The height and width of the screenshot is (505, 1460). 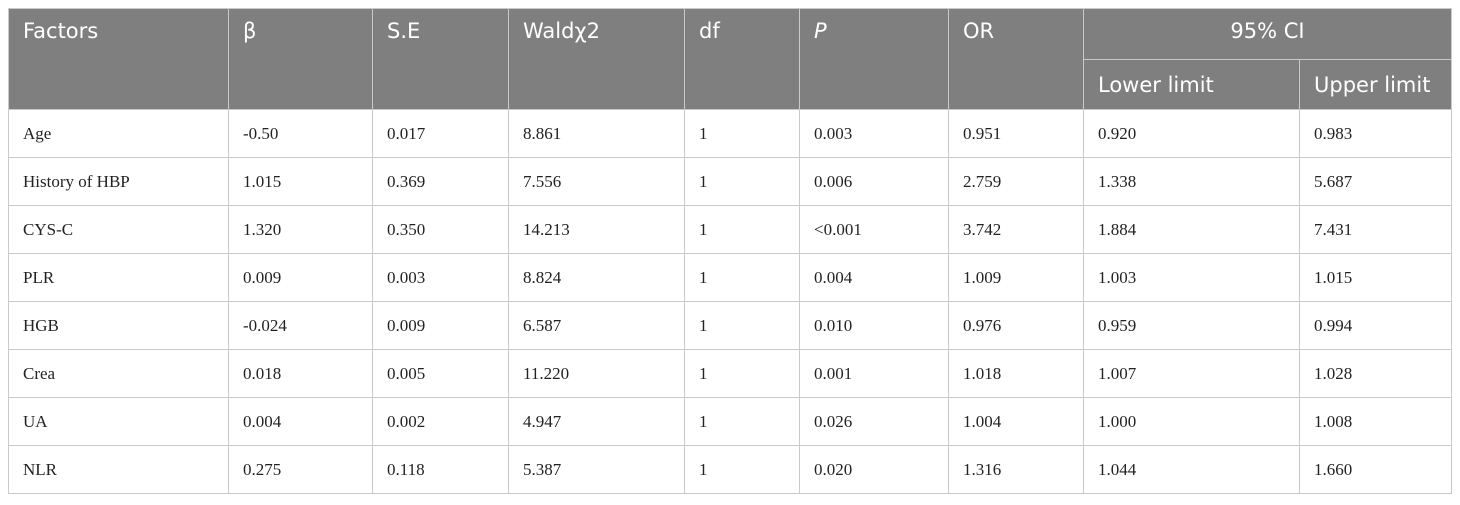 What do you see at coordinates (118, 325) in the screenshot?
I see `row-label: HGB` at bounding box center [118, 325].